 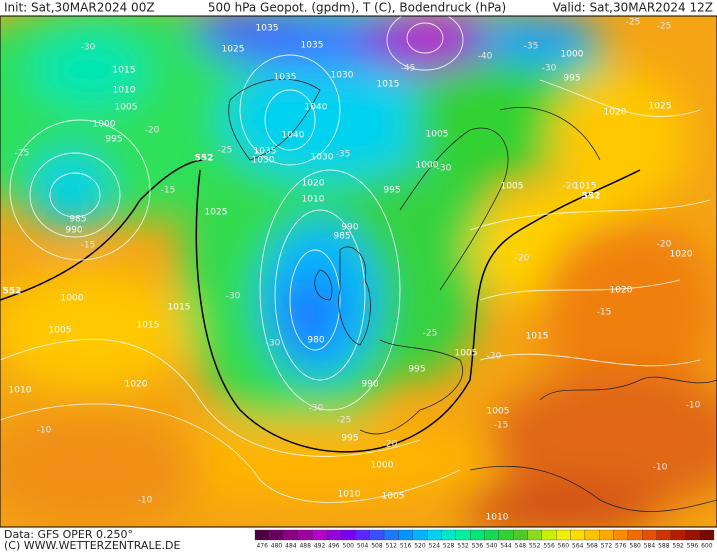 I want to click on temperature-label: -45, so click(x=408, y=69).